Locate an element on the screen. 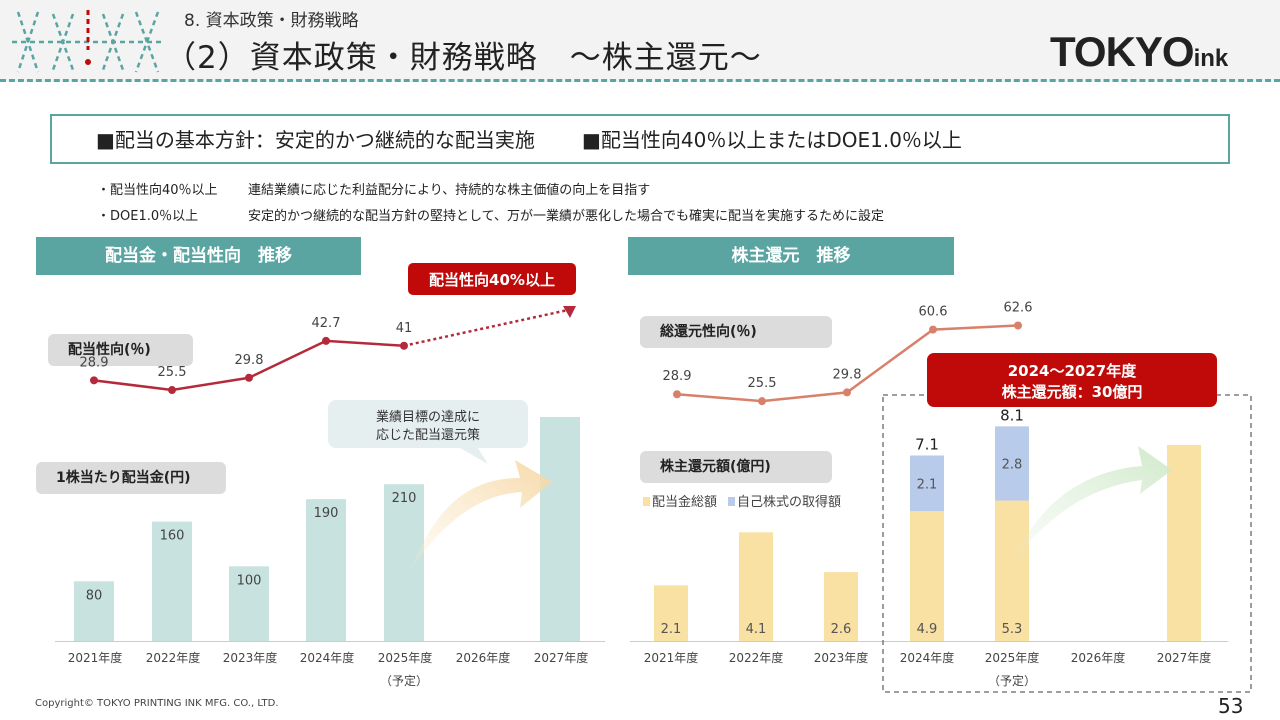 This screenshot has width=1280, height=720. left-x-tick-label: 2023年度 is located at coordinates (250, 657).